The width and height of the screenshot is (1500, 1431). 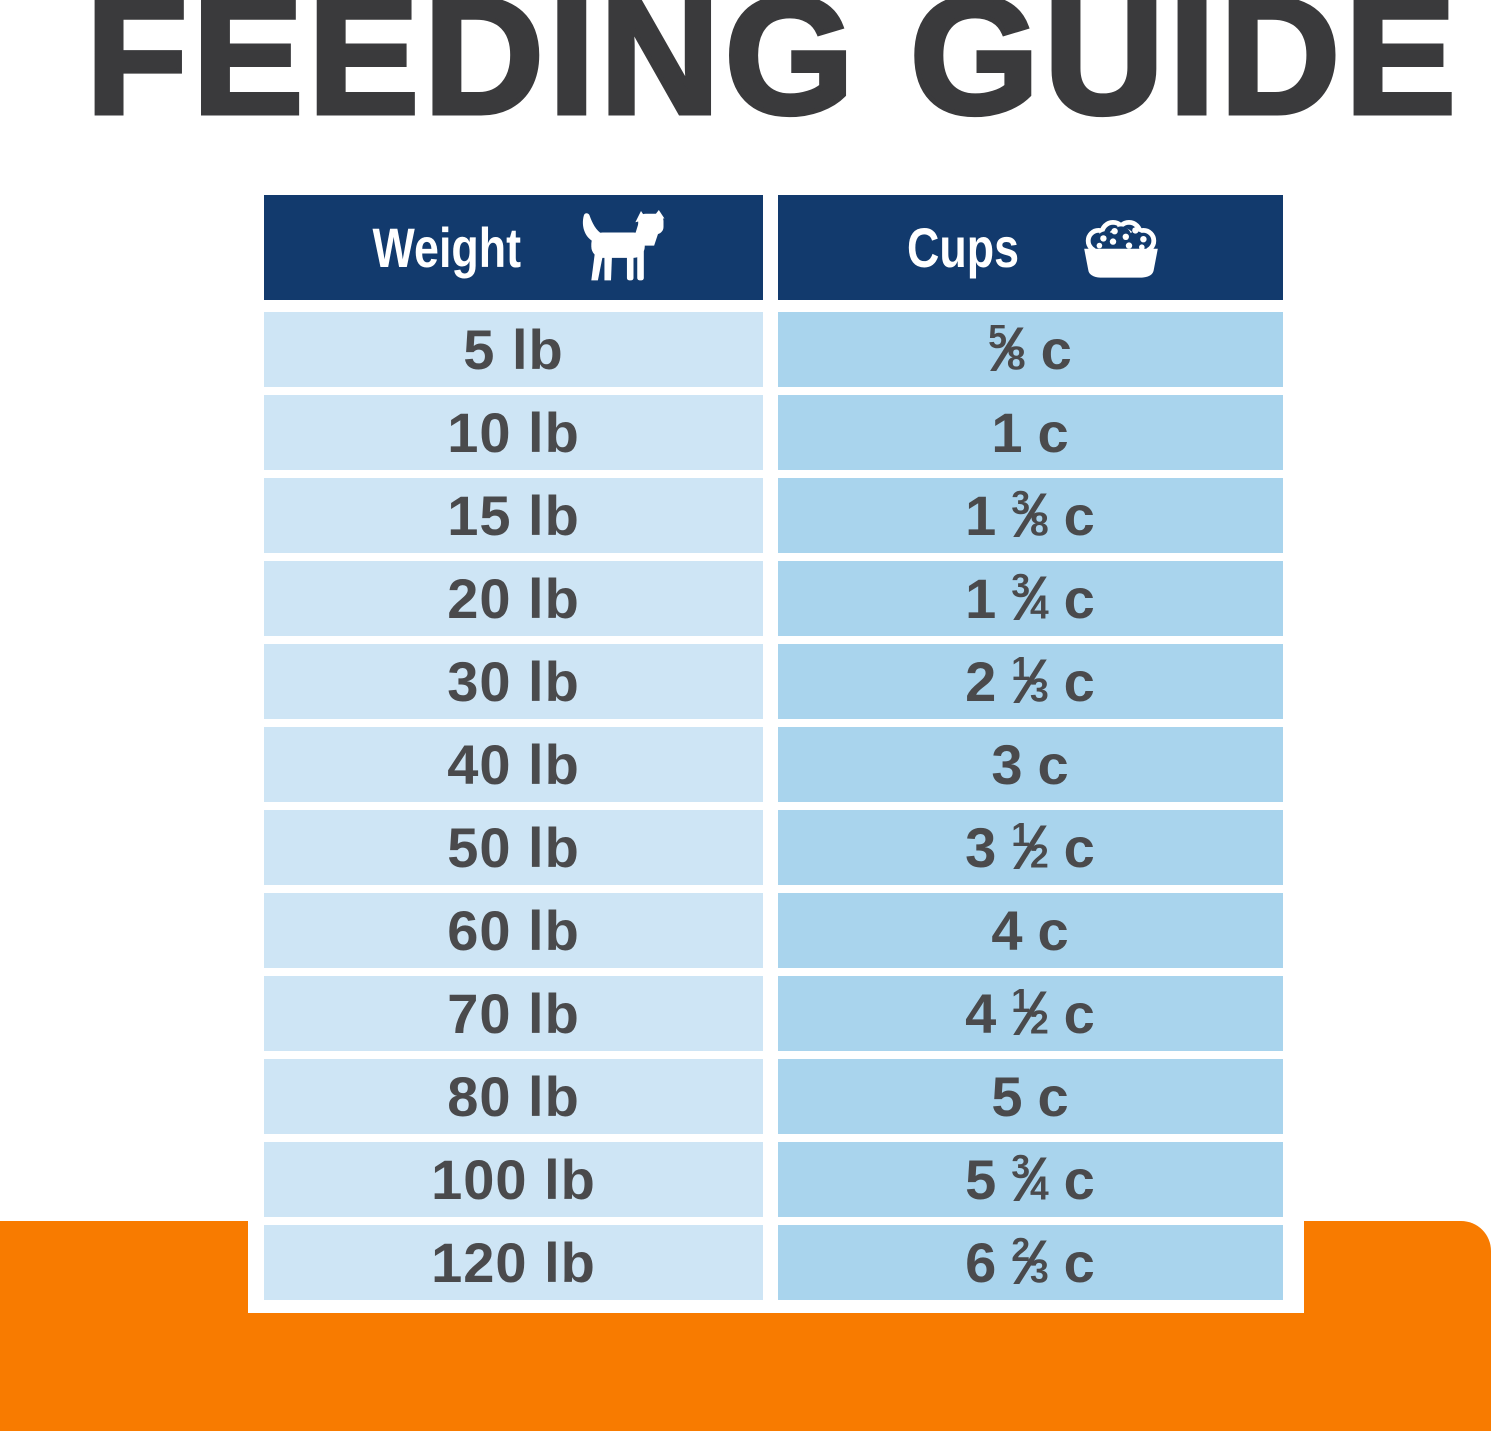 I want to click on cups-cell: 1 3 ⁄ 4 c, so click(x=1030, y=598).